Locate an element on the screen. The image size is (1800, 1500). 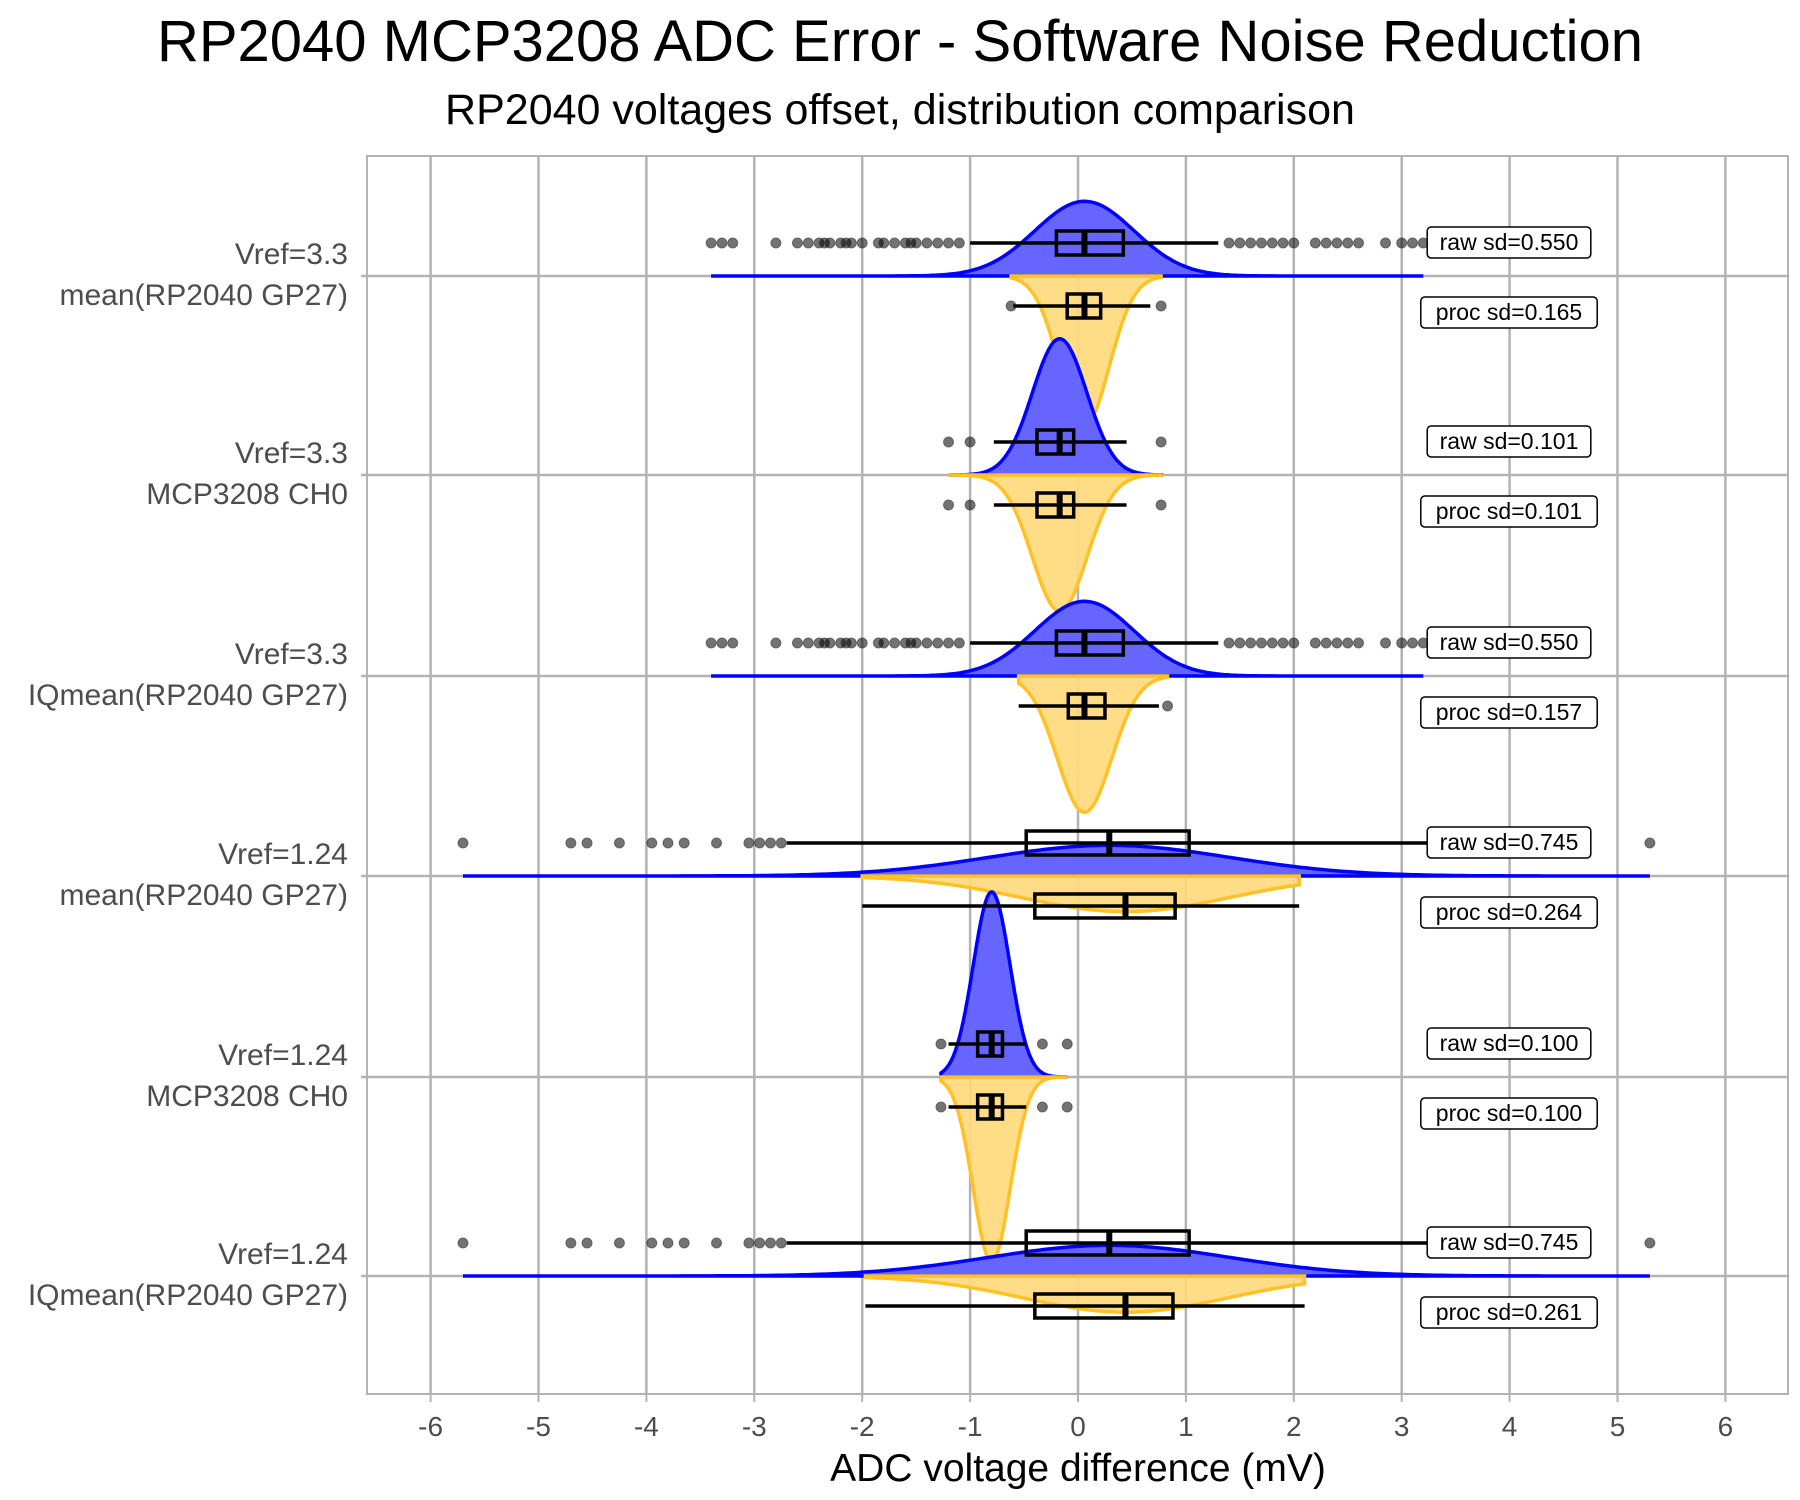
x-tick-label: -6 is located at coordinates (430, 1426).